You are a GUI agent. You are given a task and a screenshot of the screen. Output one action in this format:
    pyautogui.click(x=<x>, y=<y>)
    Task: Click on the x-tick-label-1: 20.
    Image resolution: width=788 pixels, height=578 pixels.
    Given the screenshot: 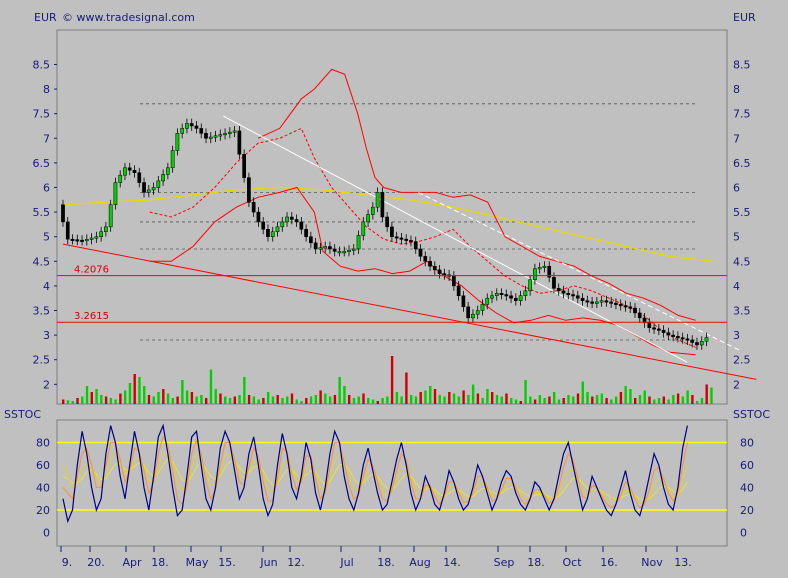 What is the action you would take?
    pyautogui.click(x=96, y=562)
    